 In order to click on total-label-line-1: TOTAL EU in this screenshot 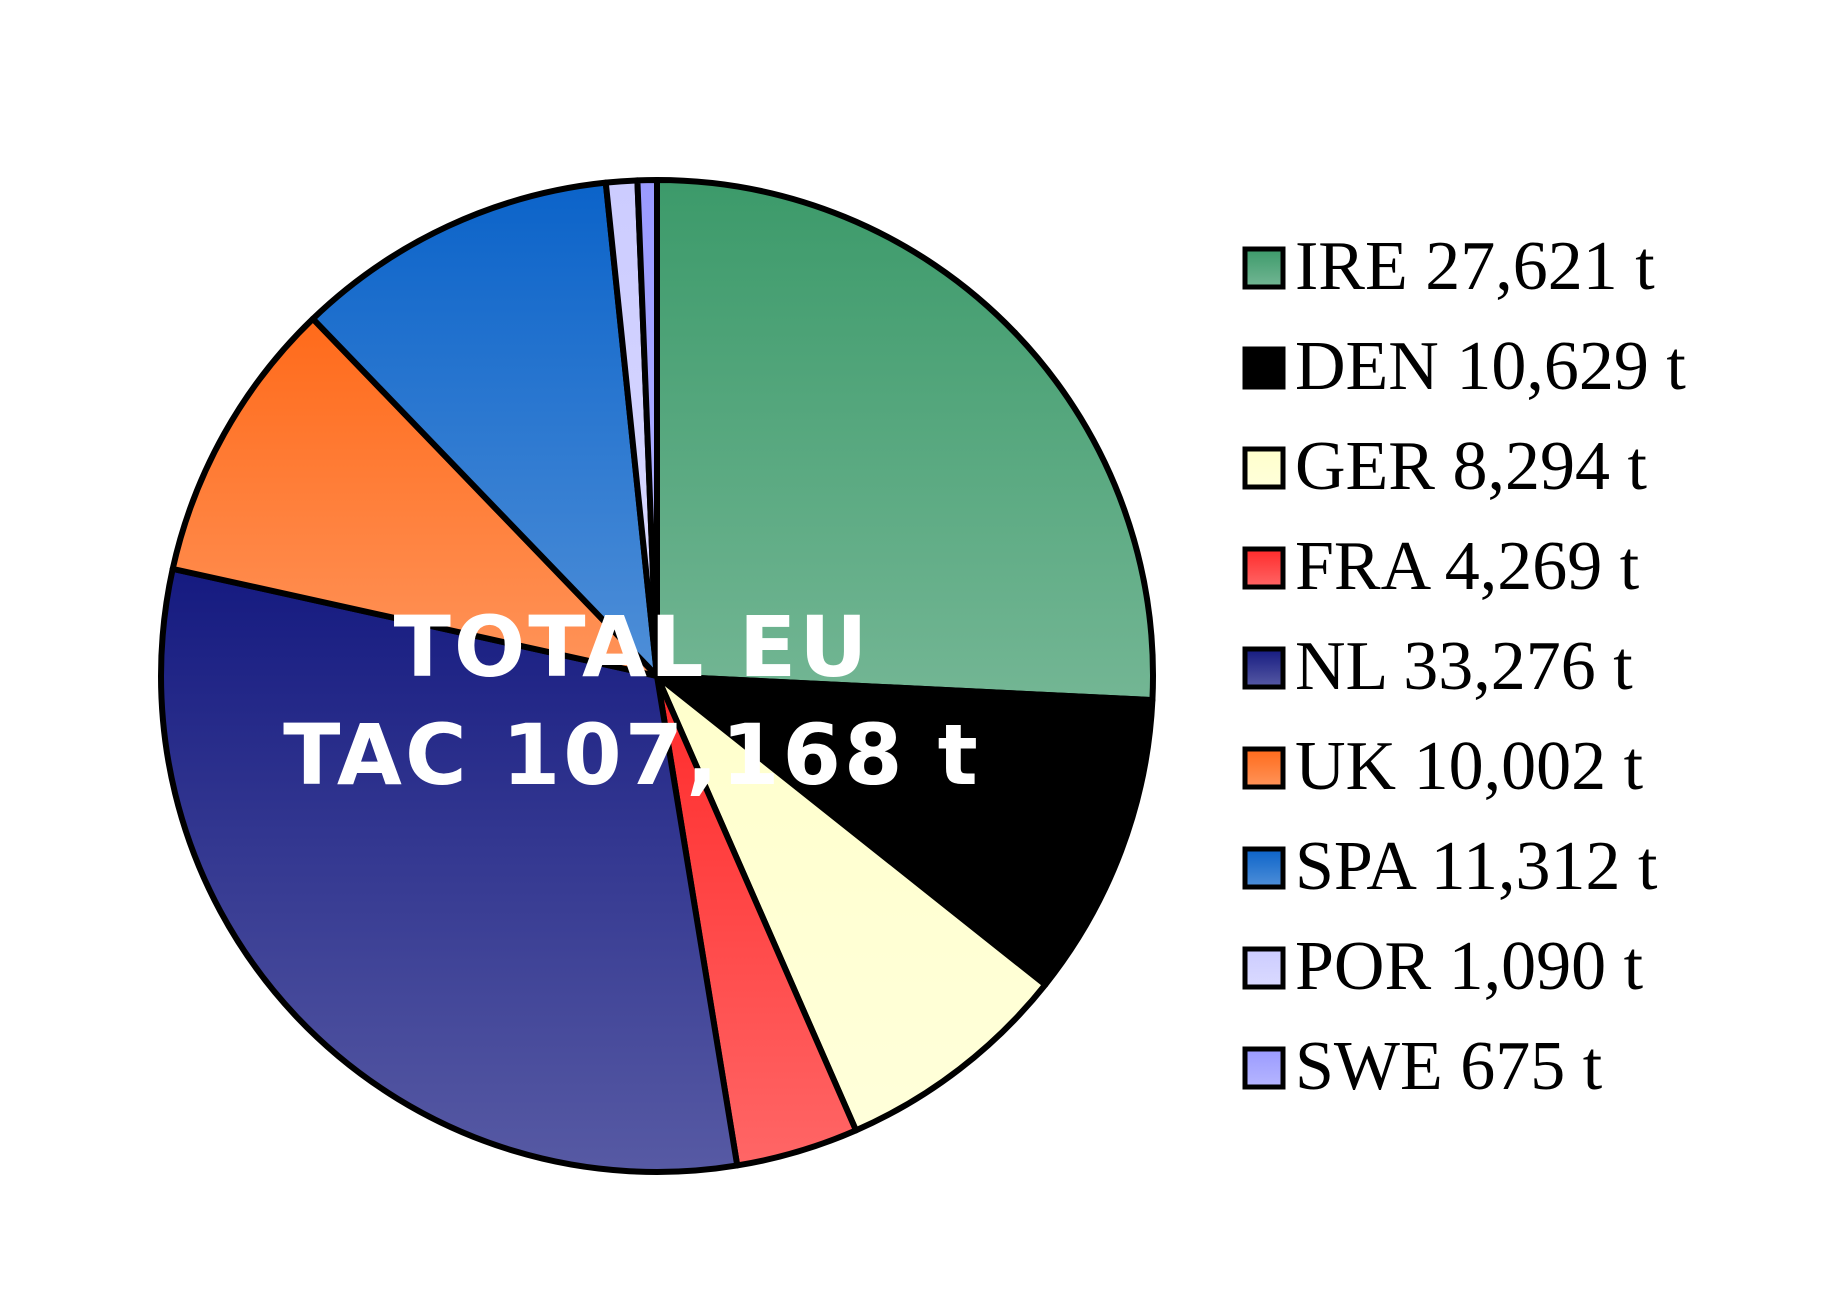, I will do `click(632, 647)`.